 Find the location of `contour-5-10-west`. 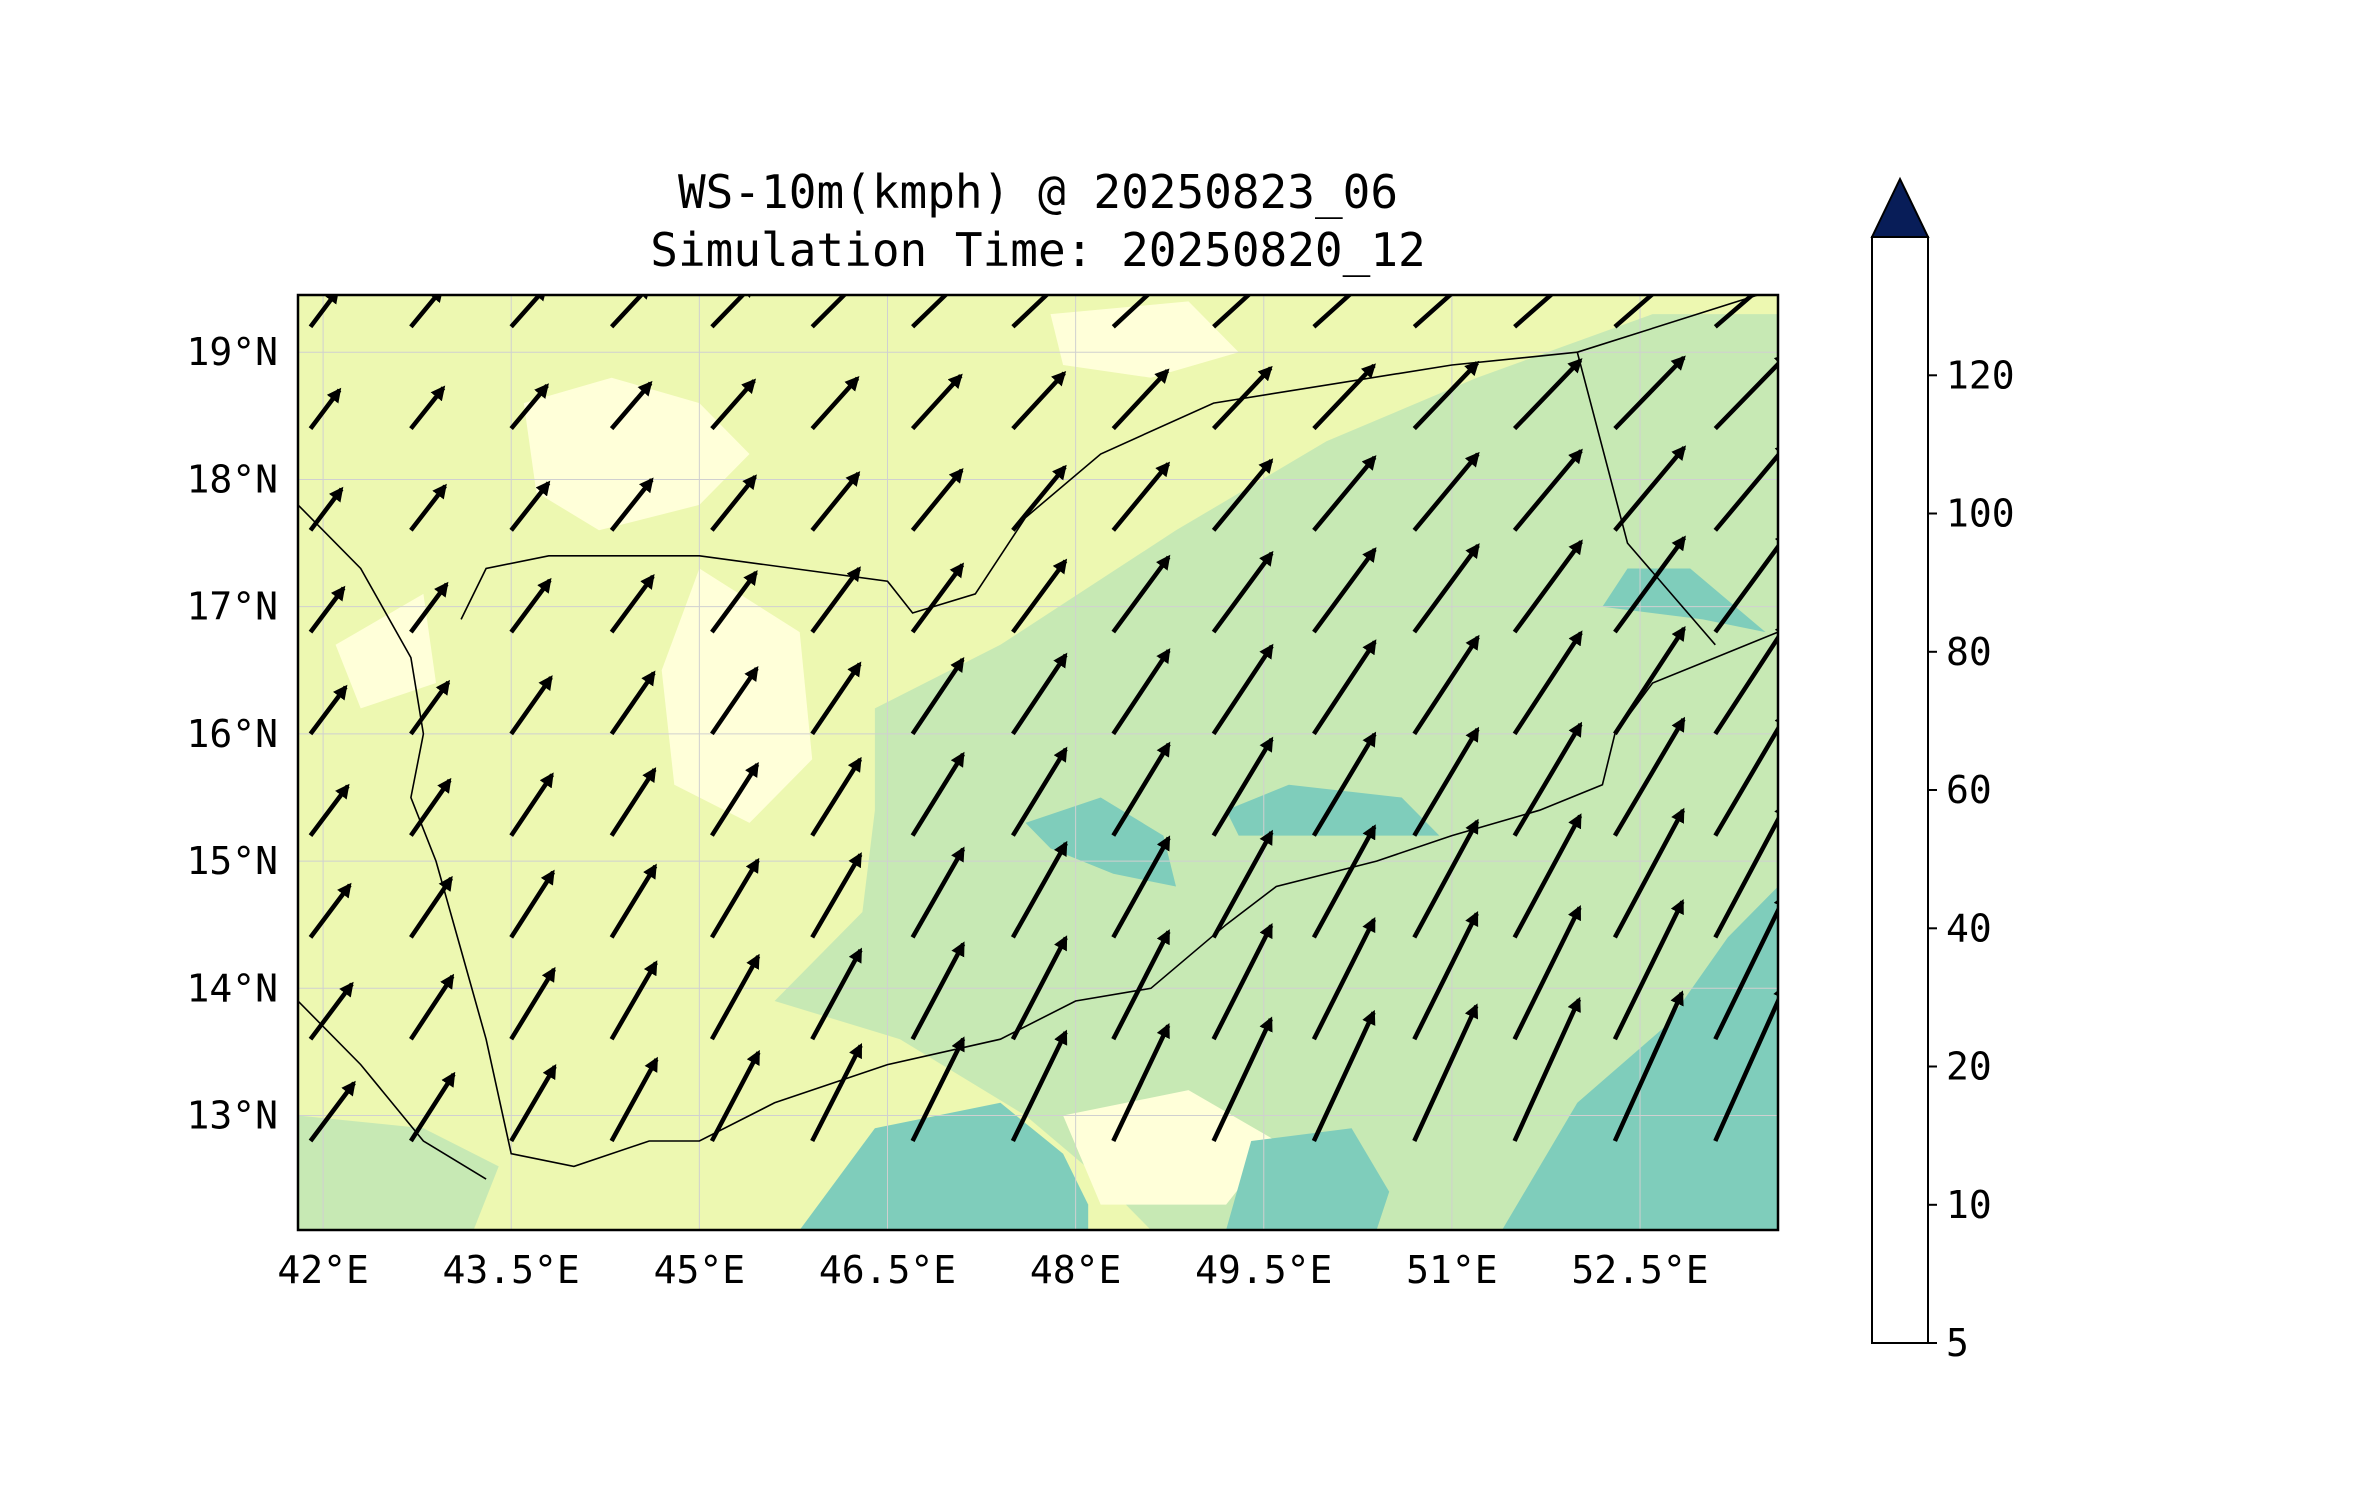

contour-5-10-west is located at coordinates (385, 651).